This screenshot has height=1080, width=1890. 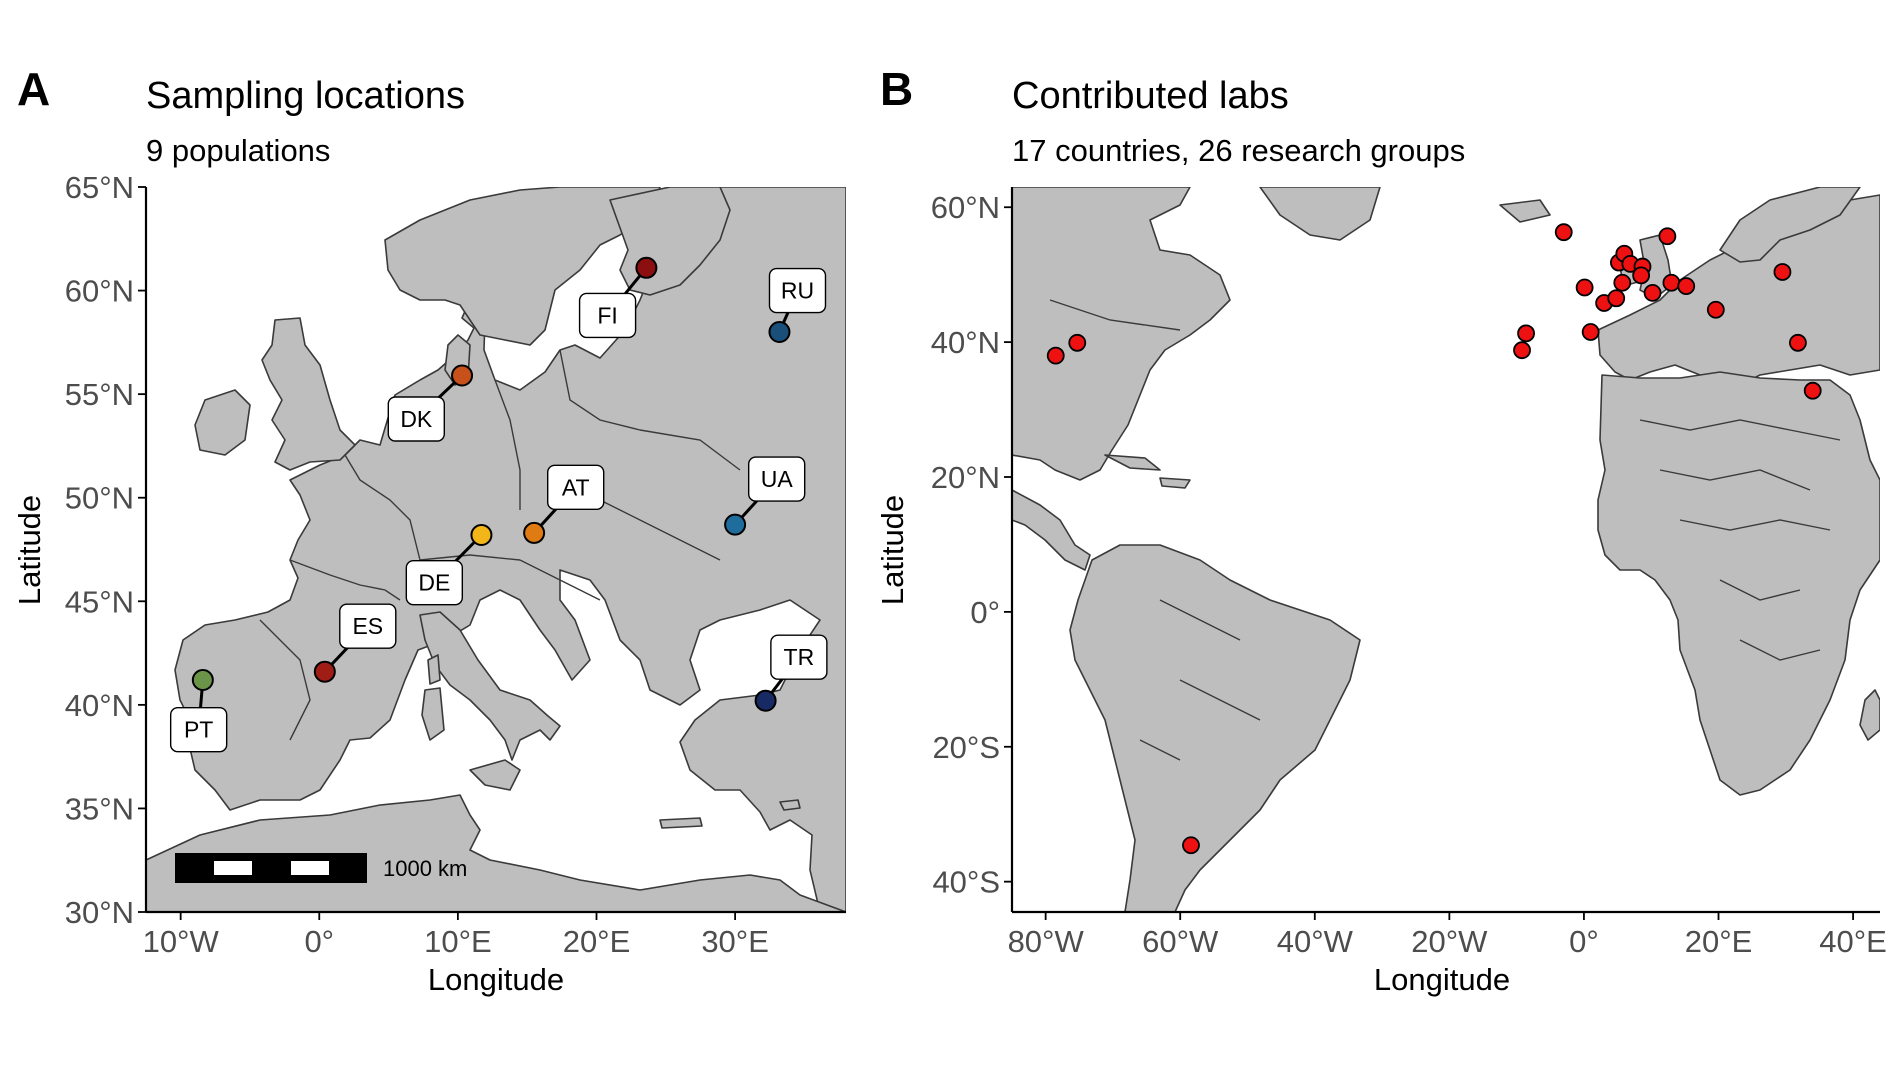 I want to click on population-label-de: DE, so click(x=434, y=583).